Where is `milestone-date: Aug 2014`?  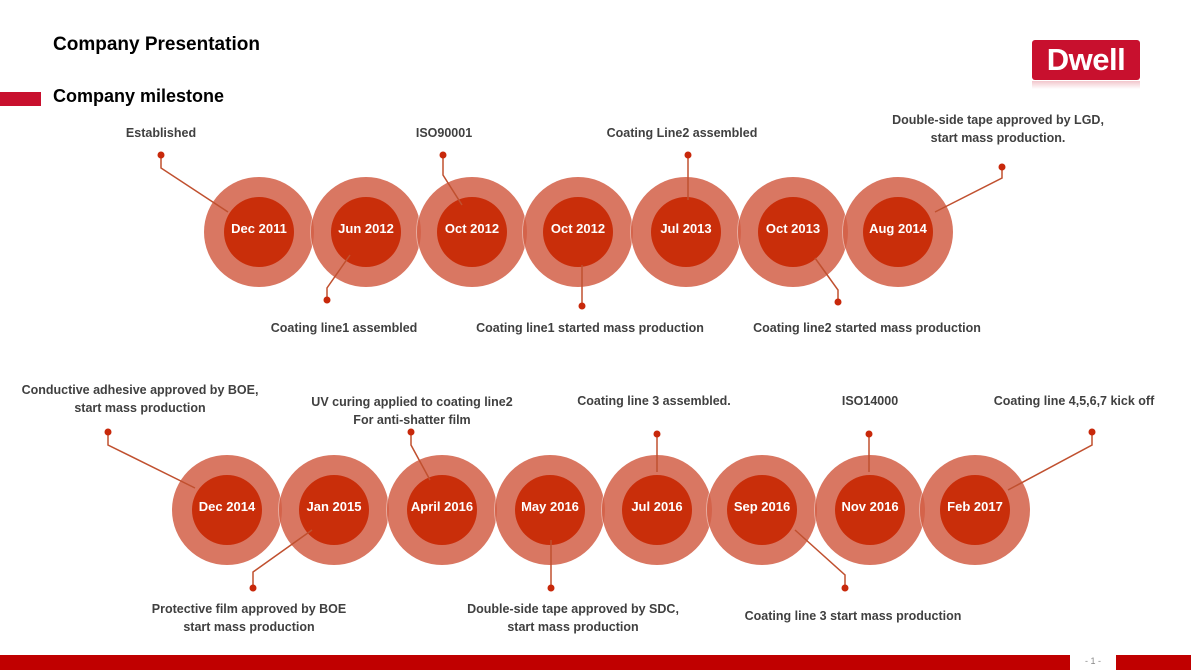
milestone-date: Aug 2014 is located at coordinates (898, 228).